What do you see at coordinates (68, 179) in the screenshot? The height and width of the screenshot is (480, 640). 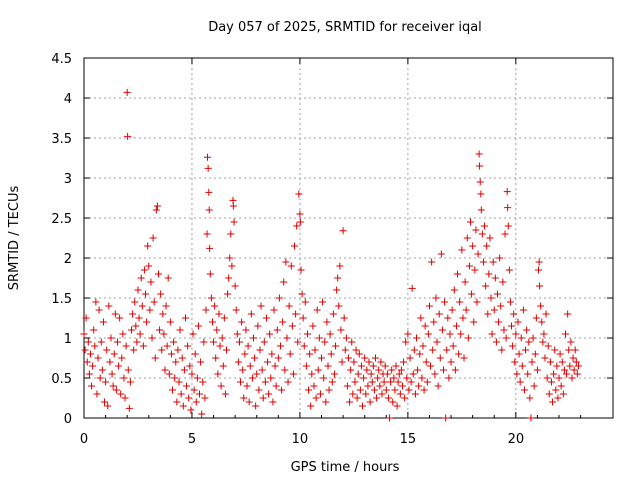 I see `y-tick-label: 3` at bounding box center [68, 179].